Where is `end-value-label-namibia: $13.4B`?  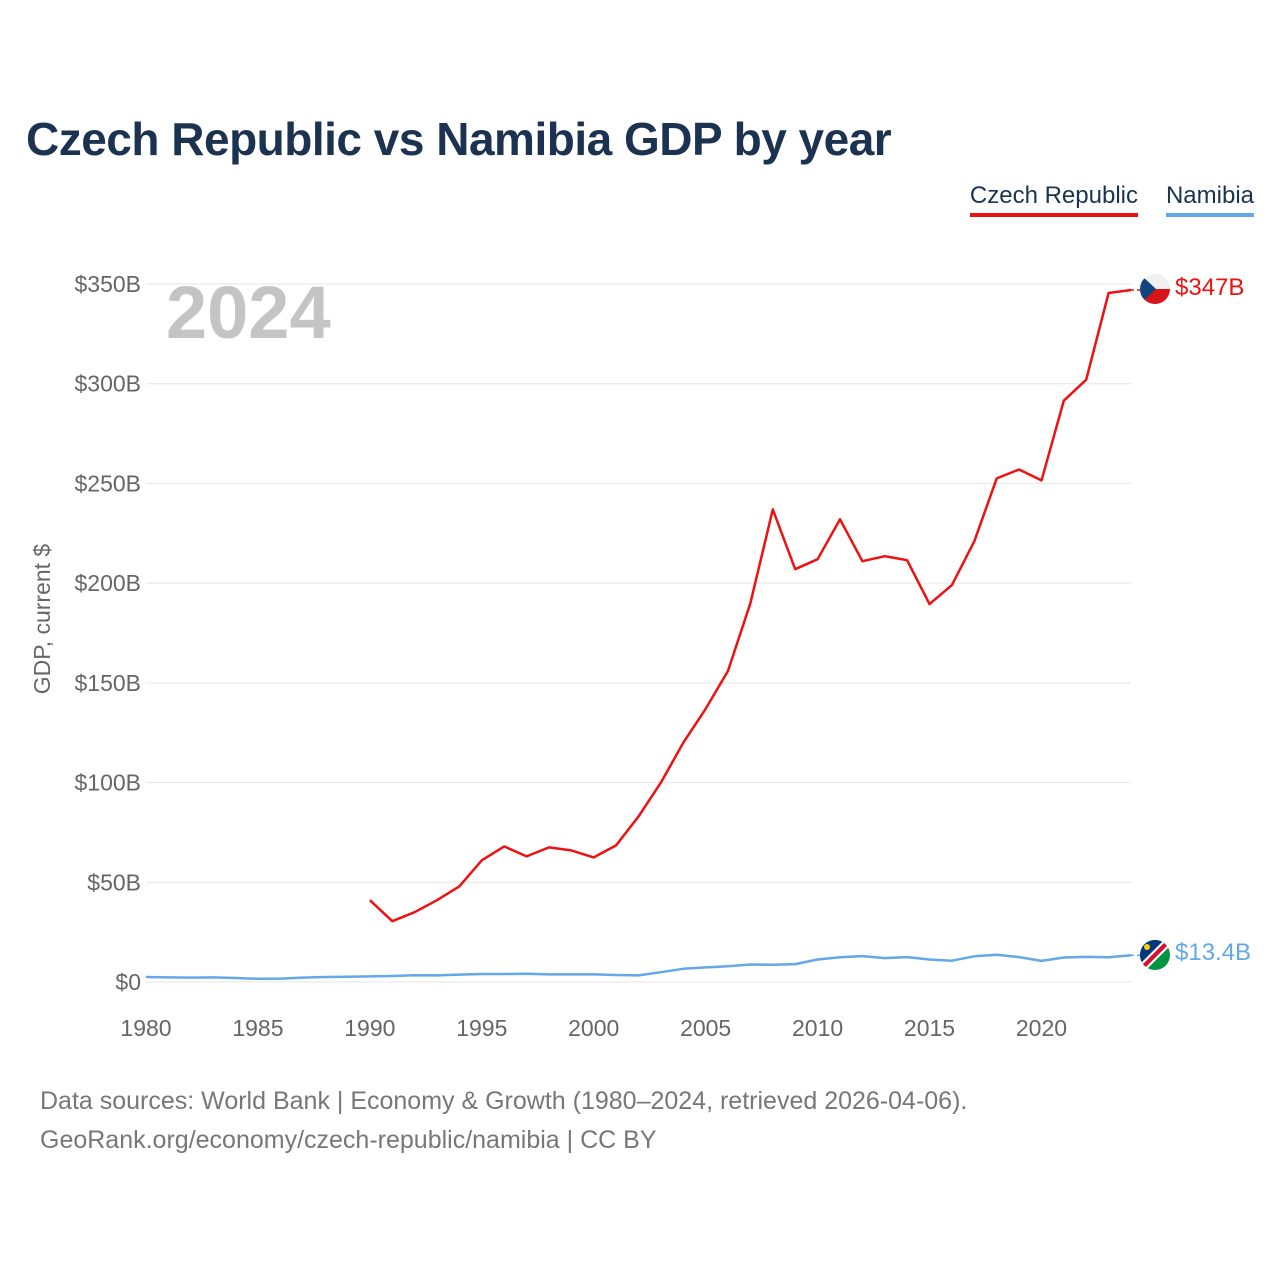
end-value-label-namibia: $13.4B is located at coordinates (1213, 952).